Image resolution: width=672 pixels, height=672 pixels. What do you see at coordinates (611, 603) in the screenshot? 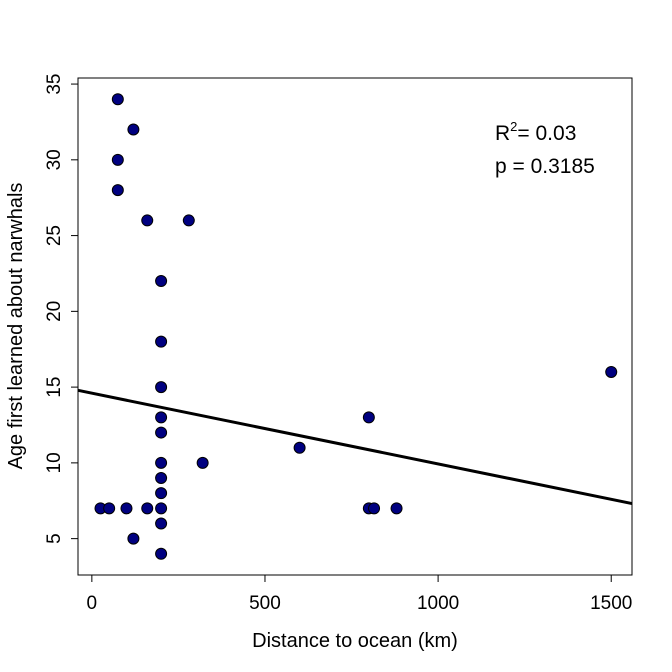
I see `x-tick-label: 1500` at bounding box center [611, 603].